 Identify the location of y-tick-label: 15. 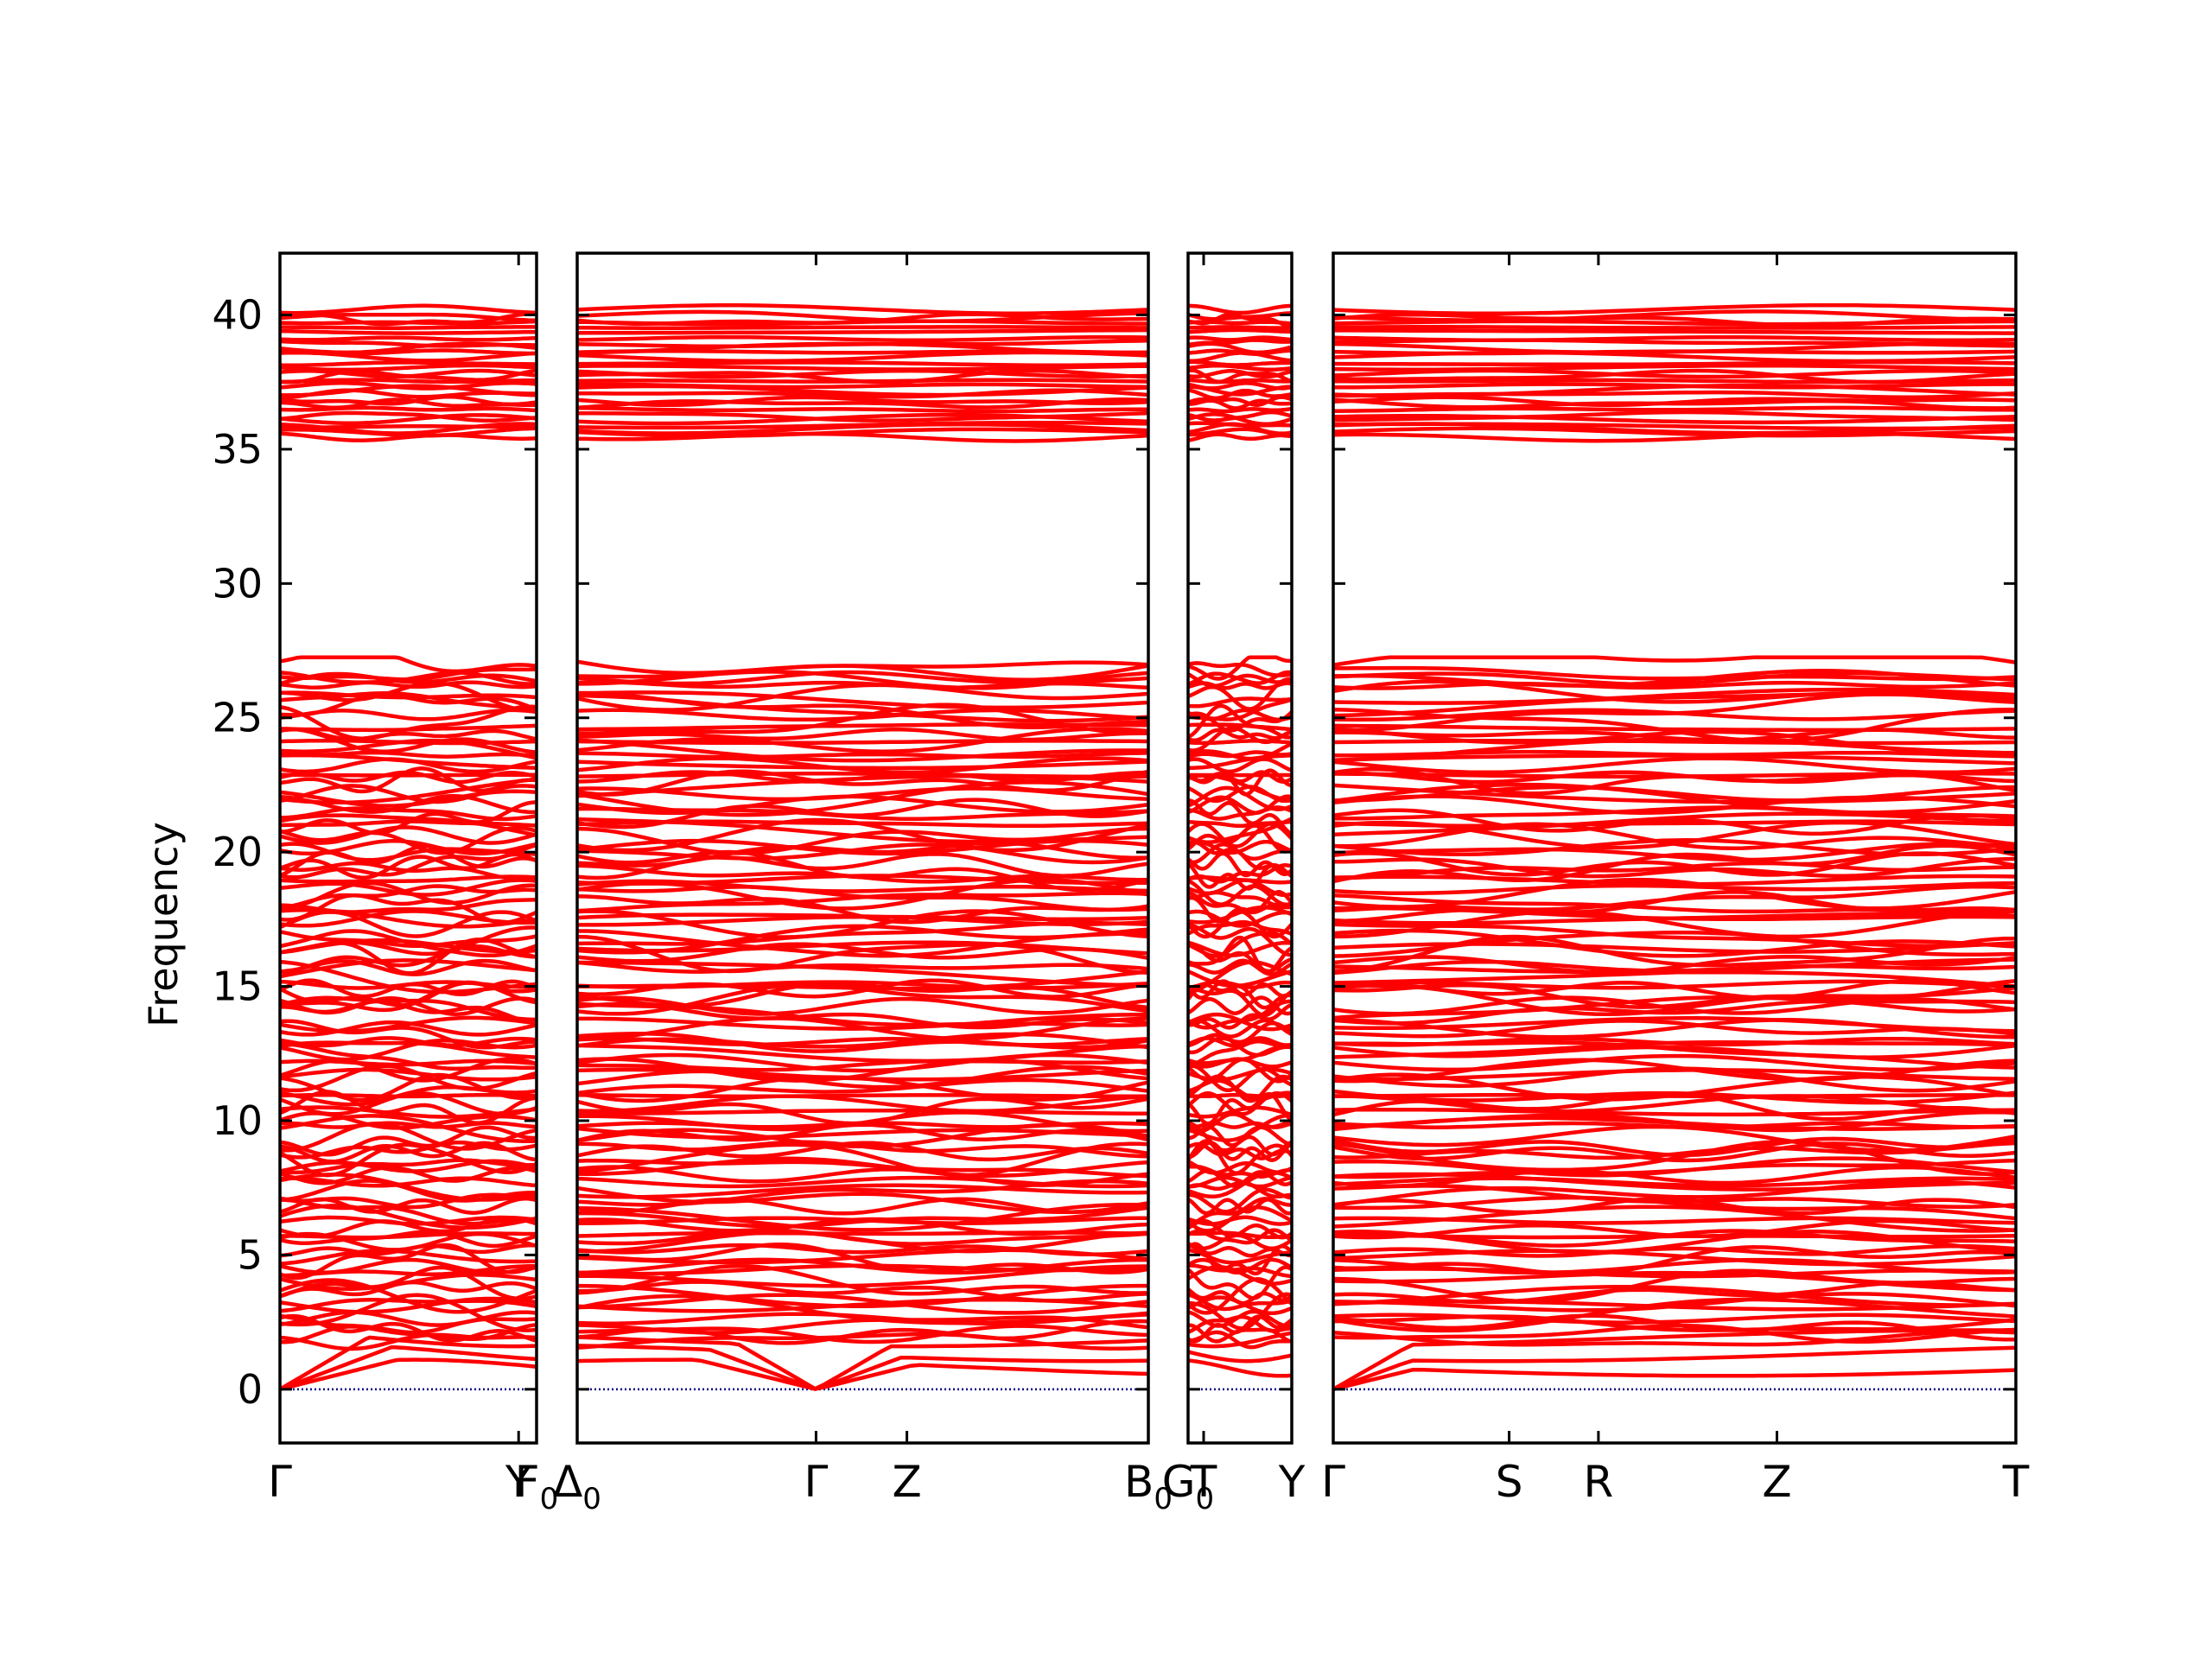
(237, 986).